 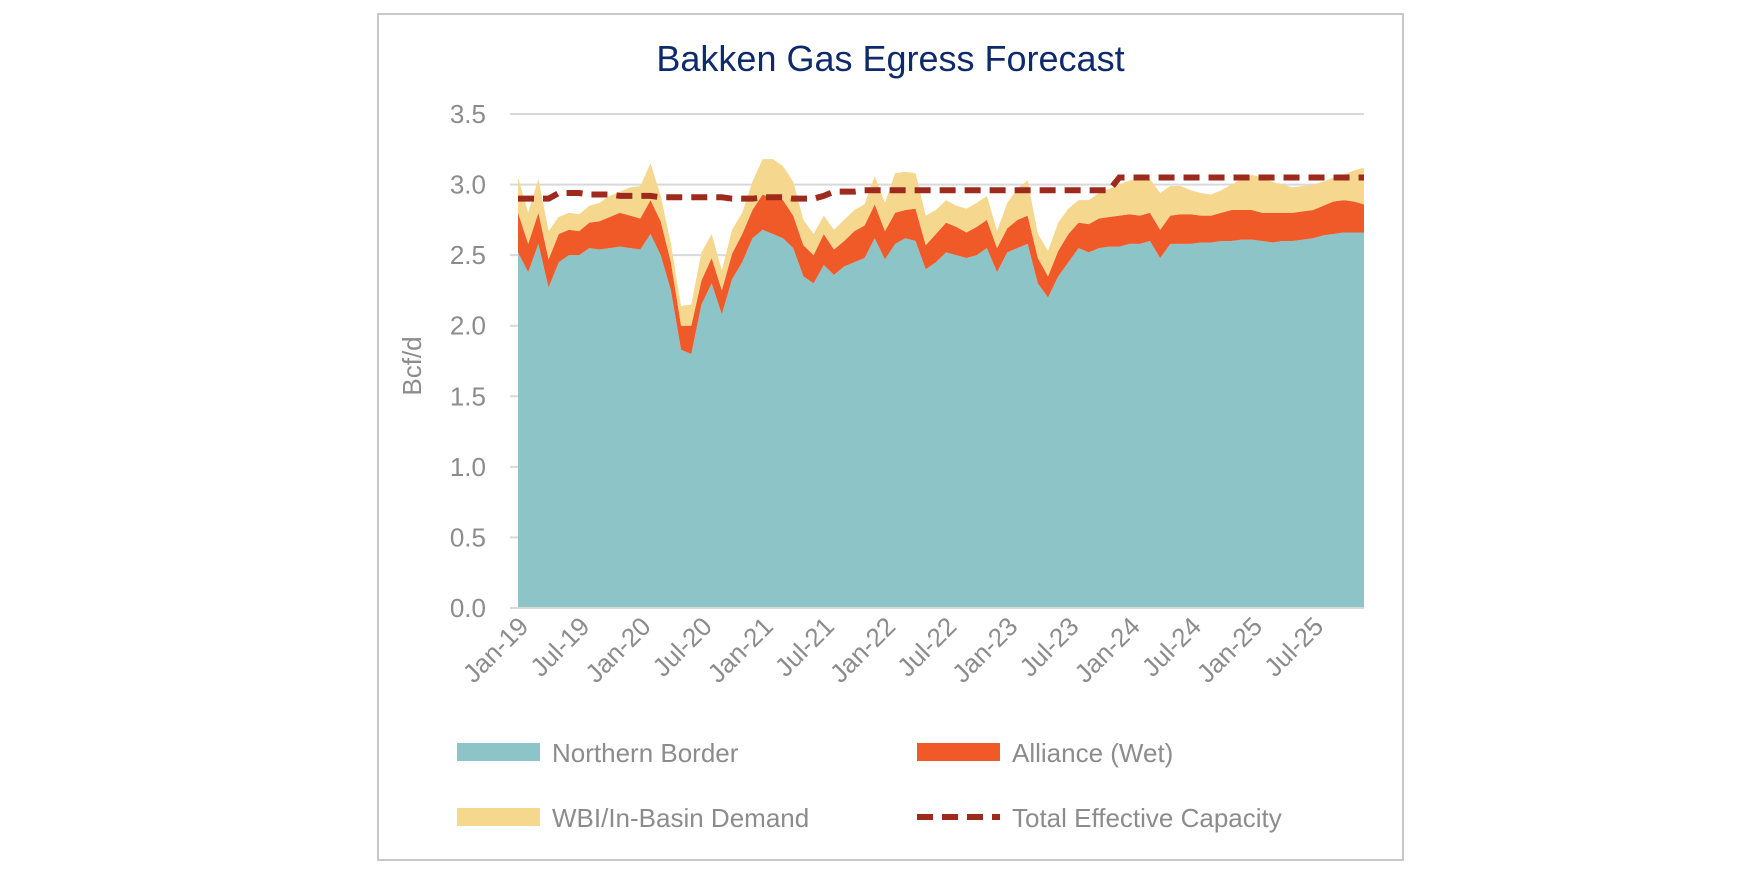 I want to click on x-tick-label: Jul-25, so click(x=1293, y=646).